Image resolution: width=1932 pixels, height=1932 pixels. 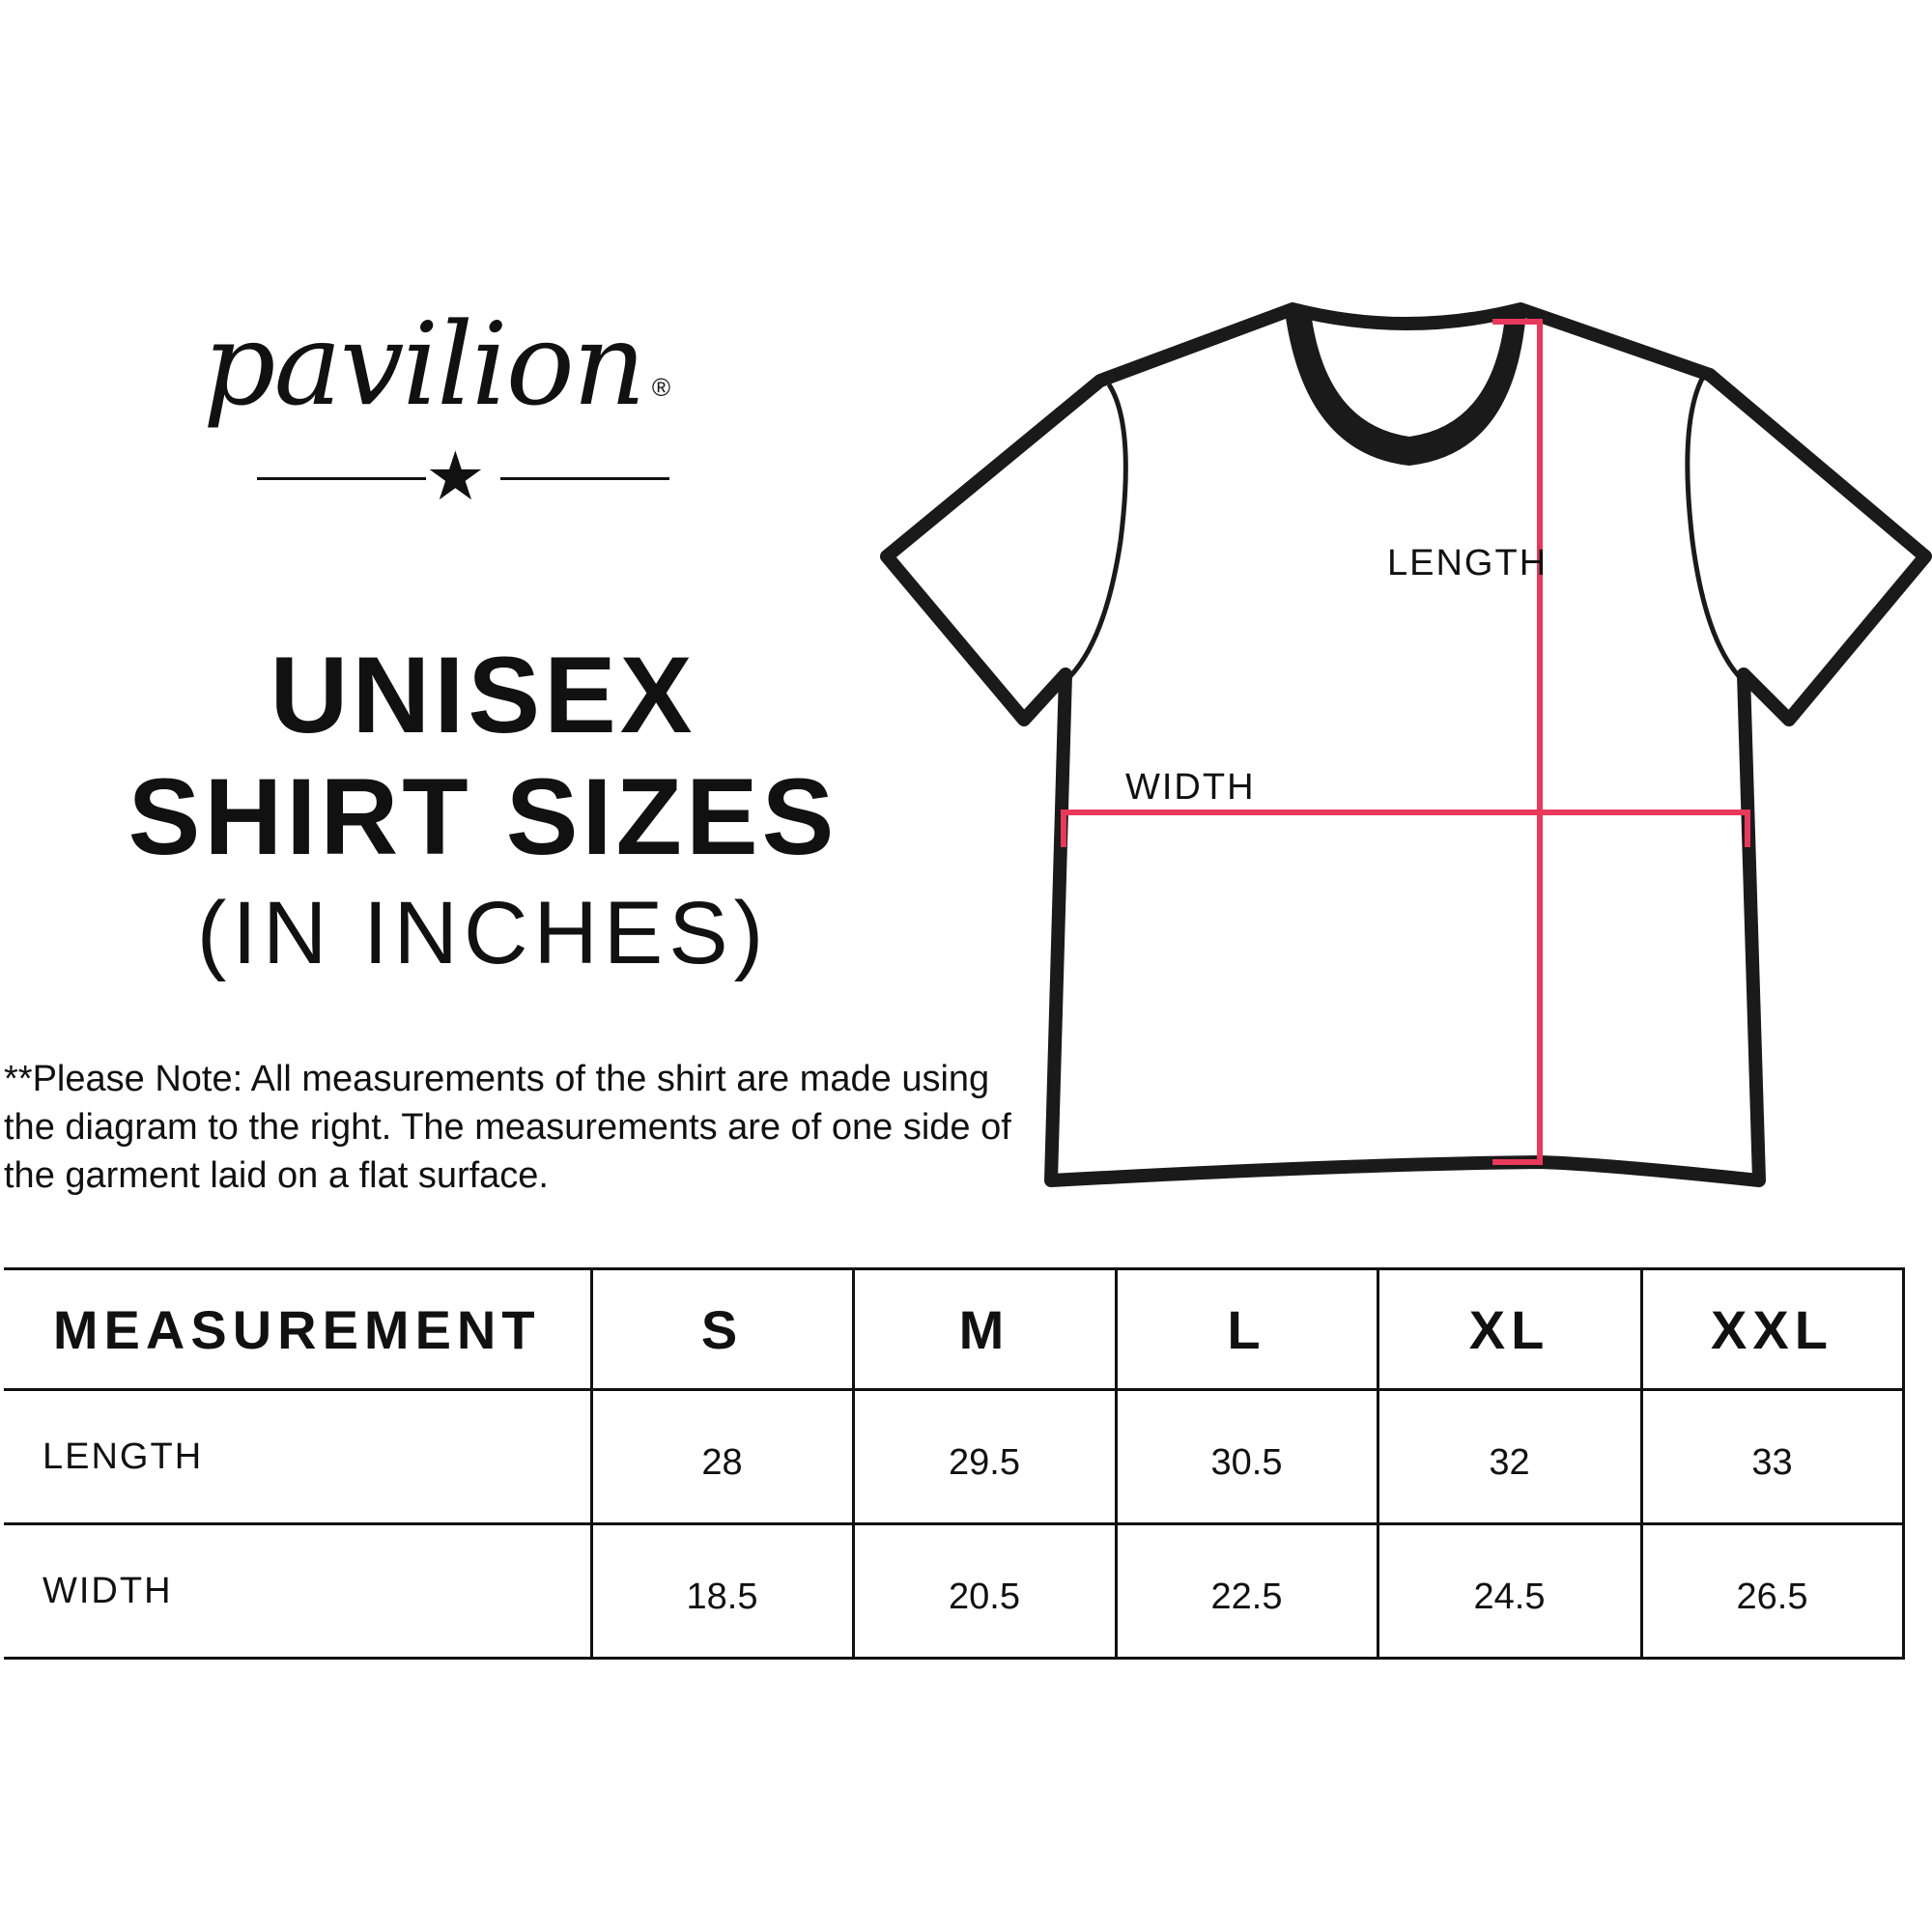 What do you see at coordinates (1509, 1591) in the screenshot?
I see `cell-value: 24.5` at bounding box center [1509, 1591].